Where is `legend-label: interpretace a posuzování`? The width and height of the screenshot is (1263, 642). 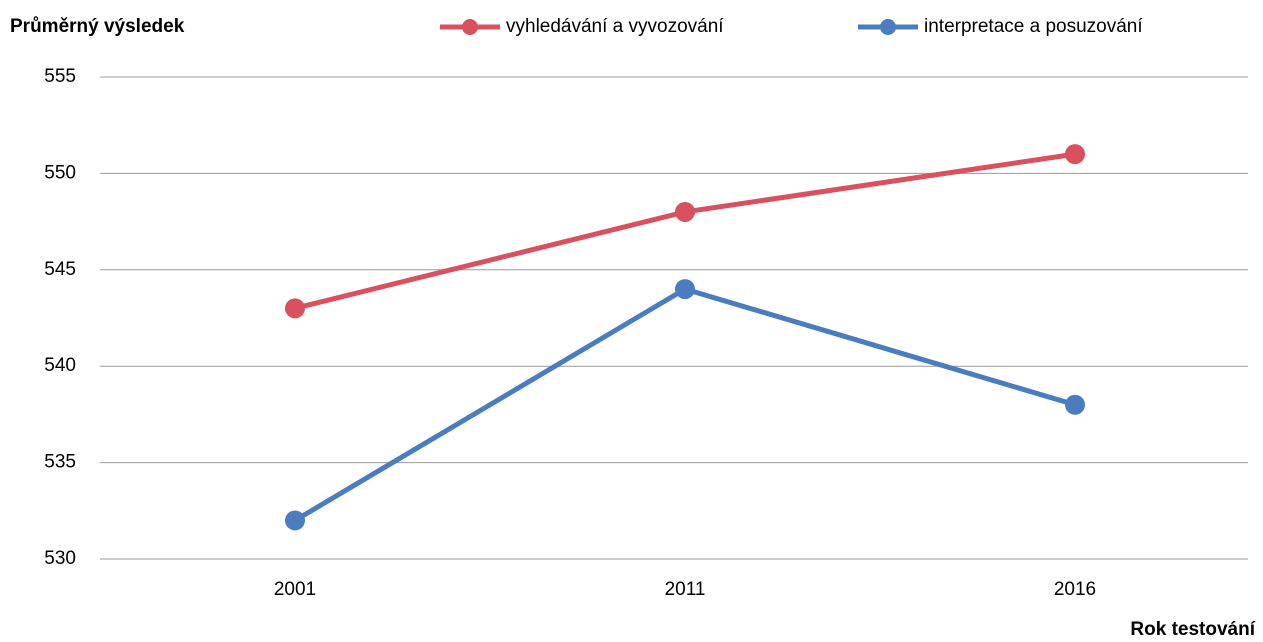 legend-label: interpretace a posuzování is located at coordinates (1033, 26).